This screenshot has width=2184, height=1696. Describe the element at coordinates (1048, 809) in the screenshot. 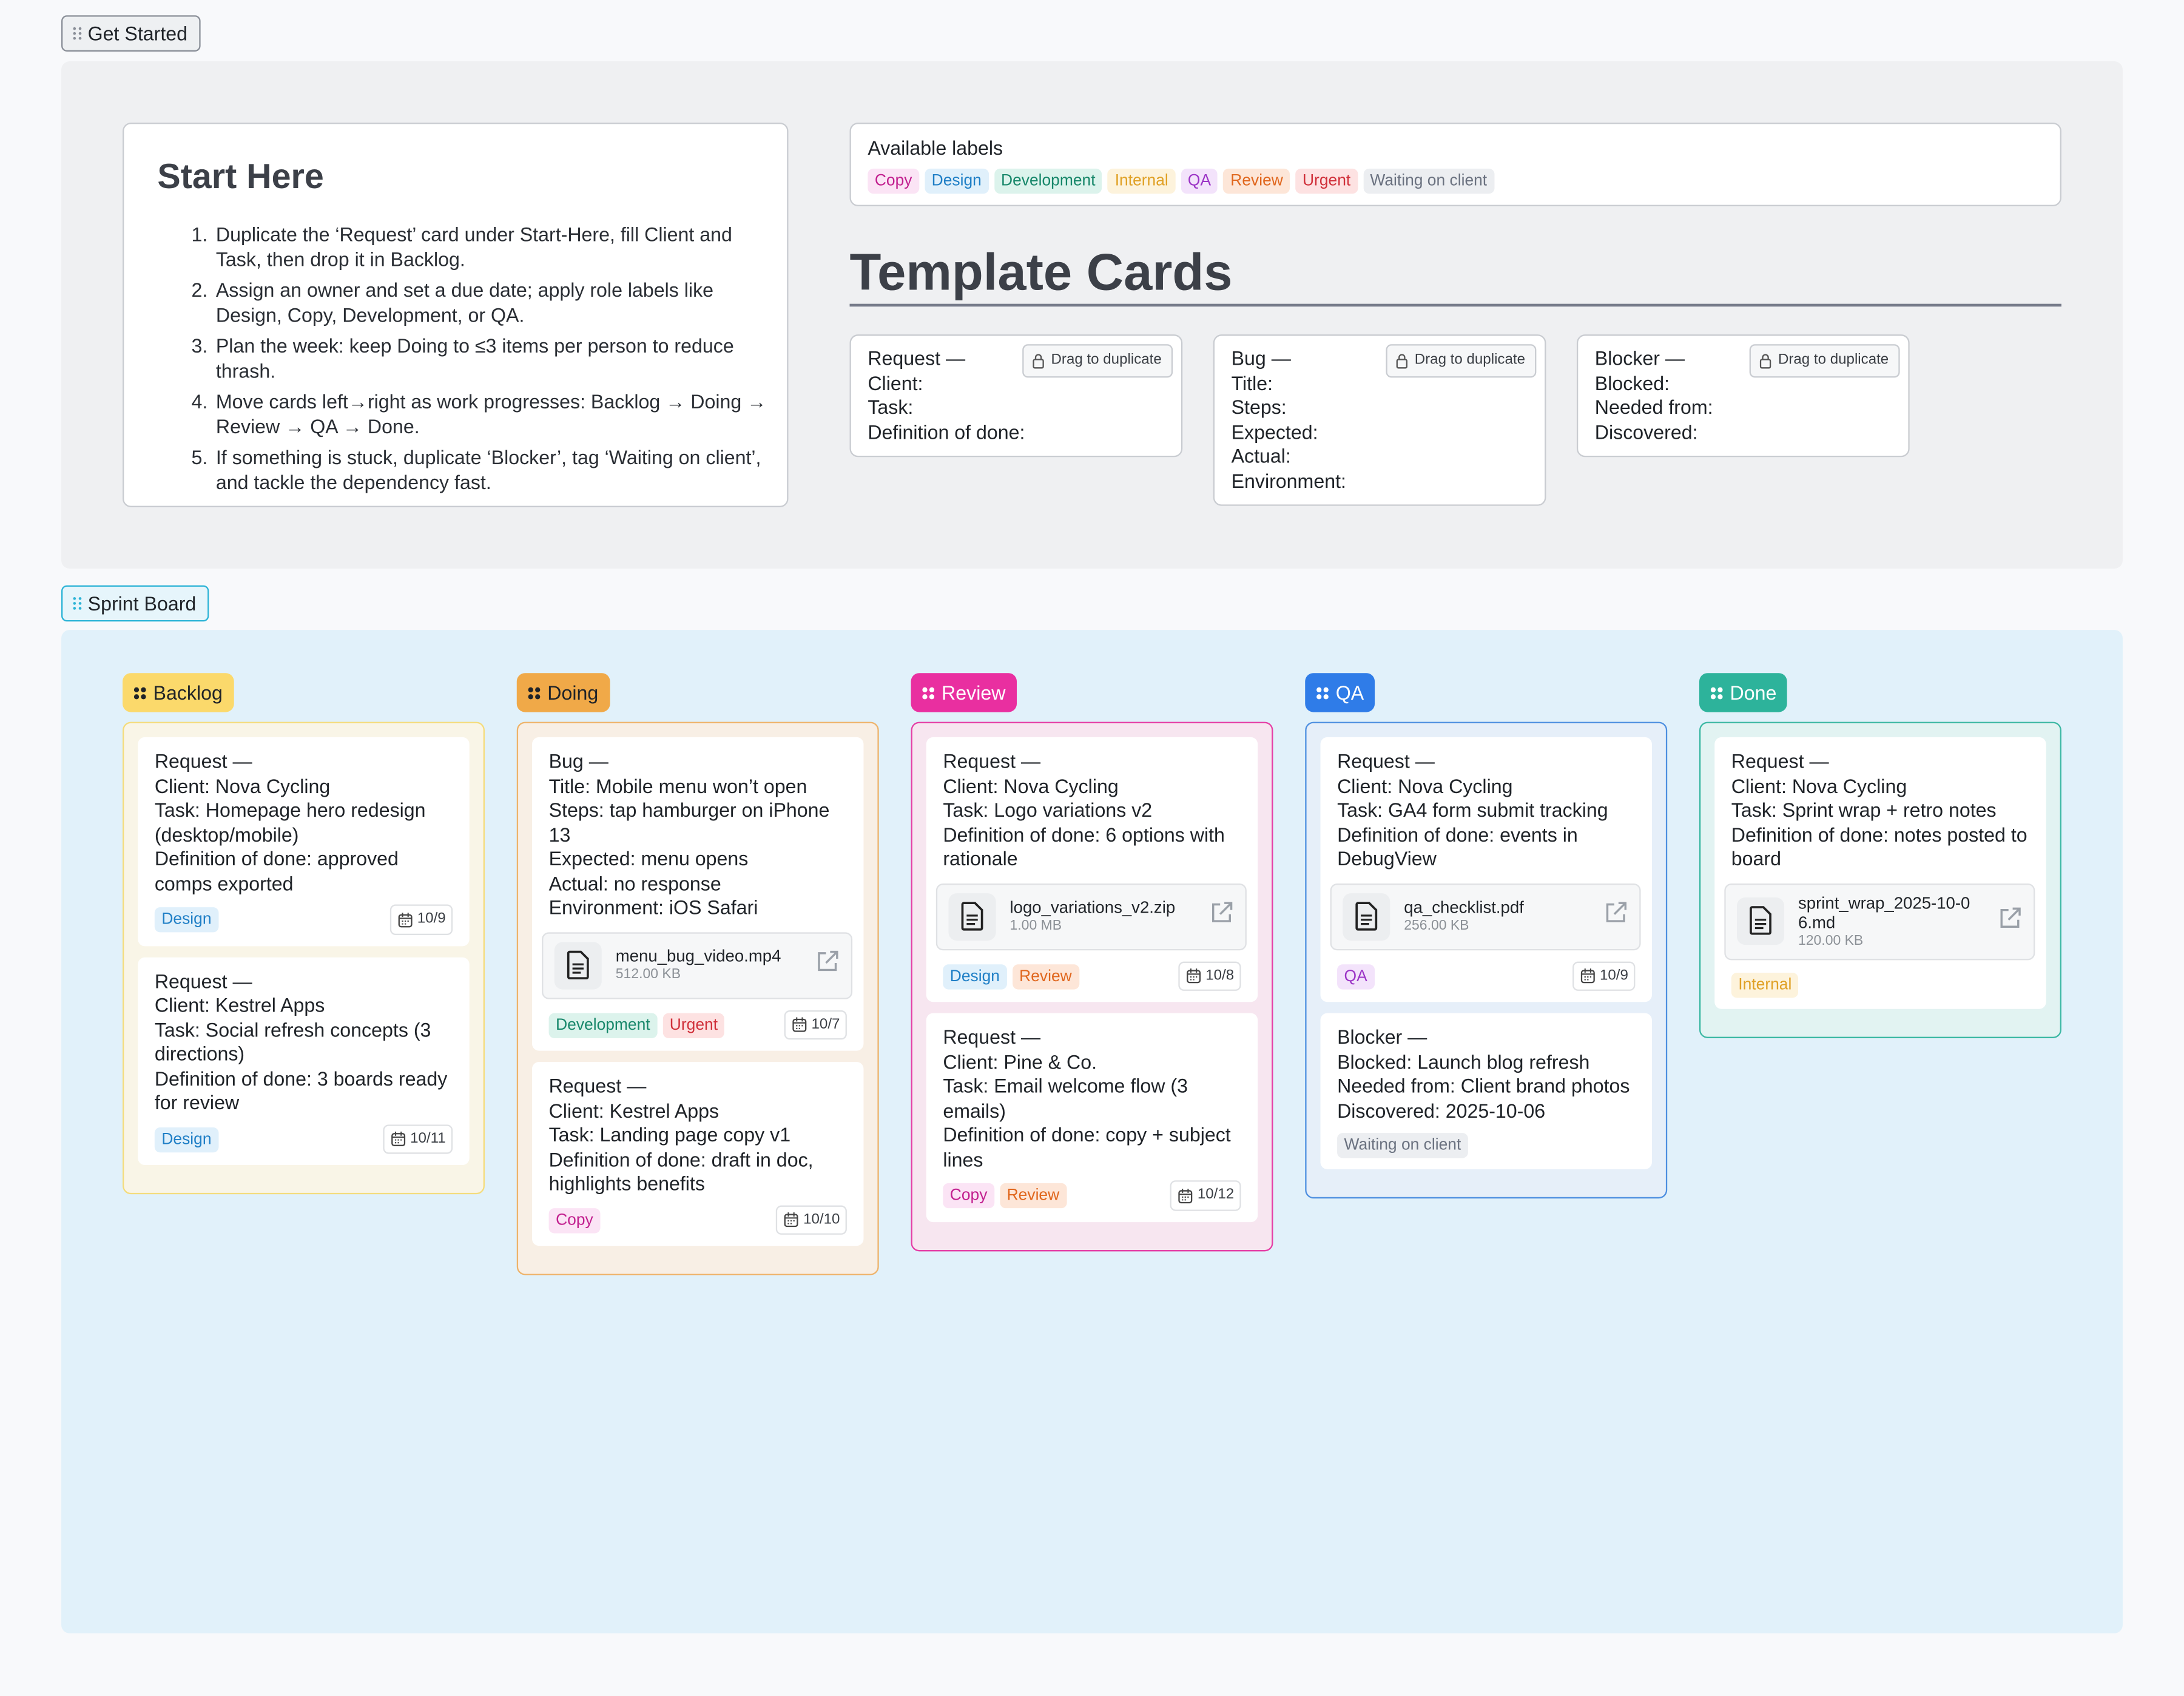

I see `card-line: Task: Logo variations v2` at that location.